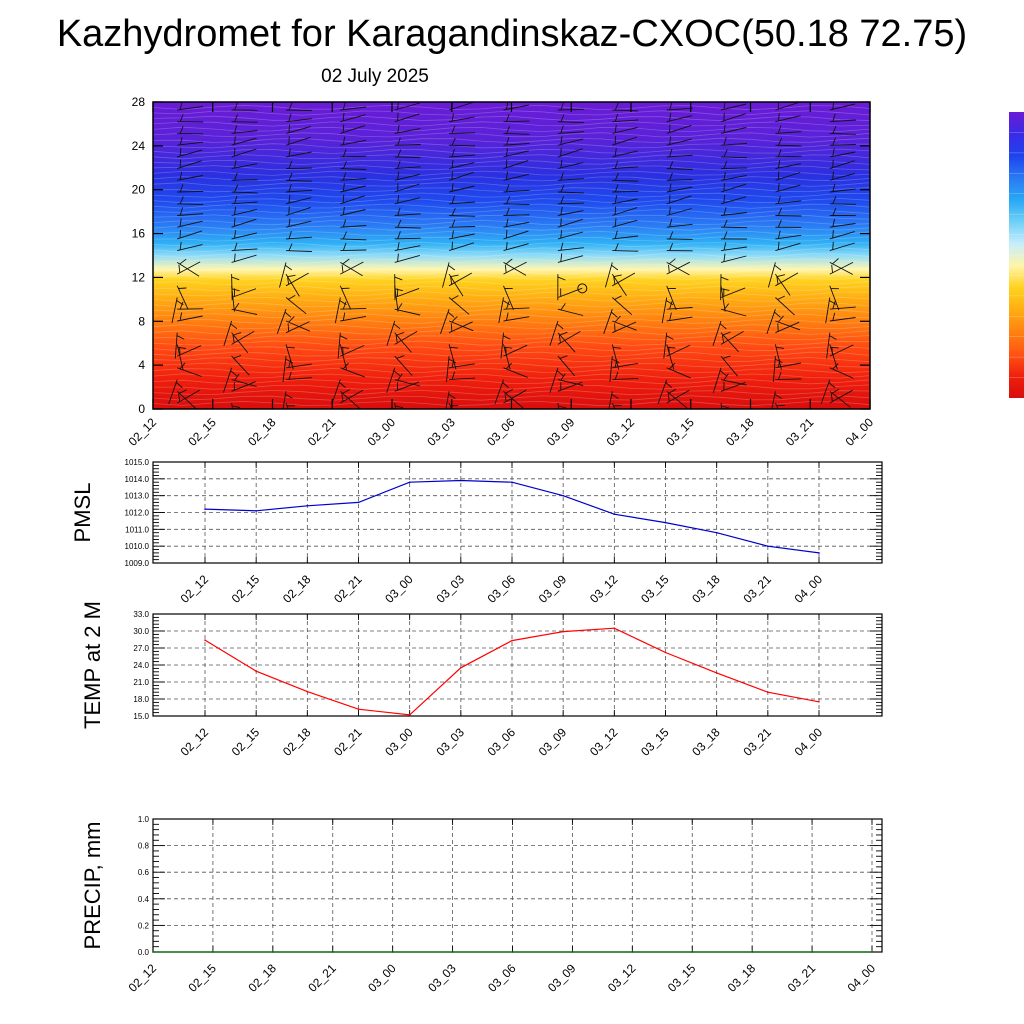 The image size is (1024, 1024). Describe the element at coordinates (1016, 255) in the screenshot. I see `colorbar-strip` at that location.